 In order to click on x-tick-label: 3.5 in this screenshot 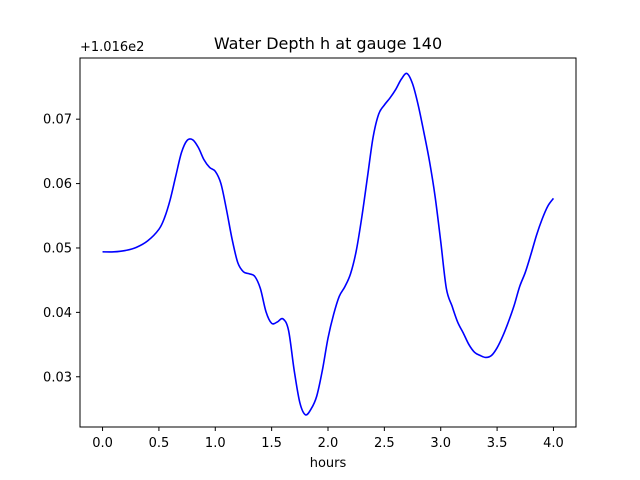, I will do `click(497, 443)`.